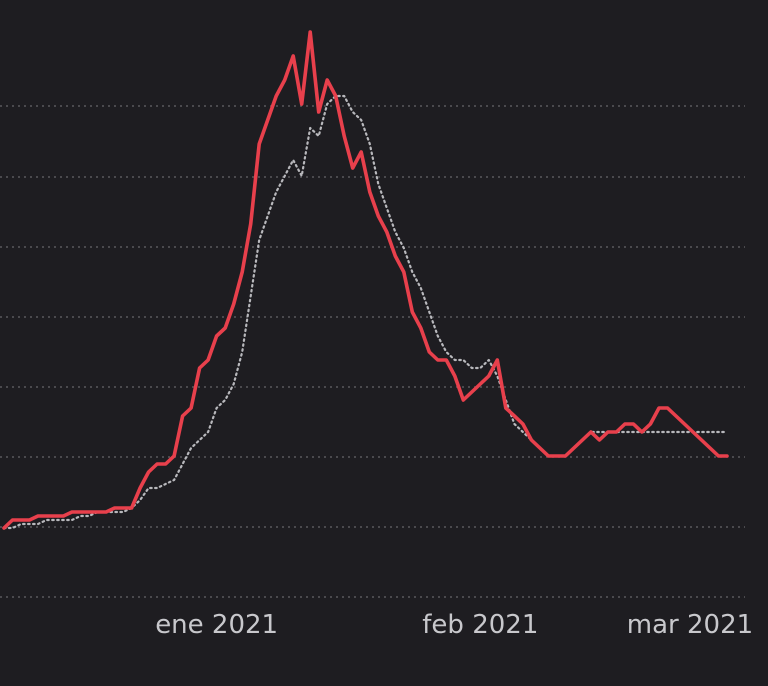 Image resolution: width=768 pixels, height=686 pixels. What do you see at coordinates (480, 625) in the screenshot?
I see `x-tick-label-1: feb 2021` at bounding box center [480, 625].